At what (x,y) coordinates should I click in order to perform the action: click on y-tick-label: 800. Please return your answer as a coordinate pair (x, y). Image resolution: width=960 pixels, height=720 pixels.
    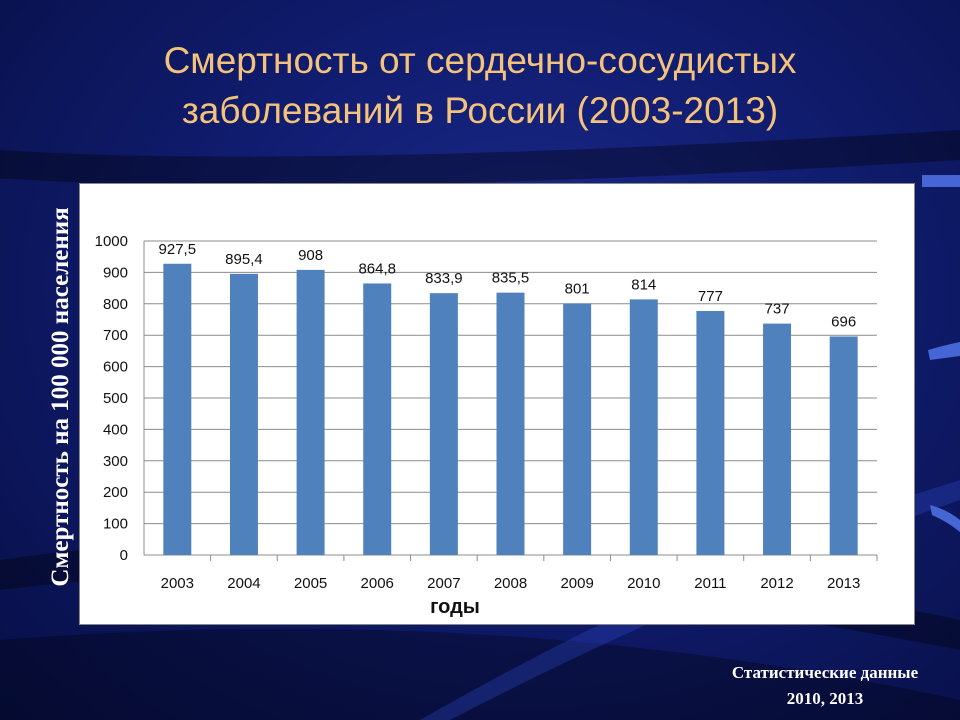
    Looking at the image, I should click on (115, 304).